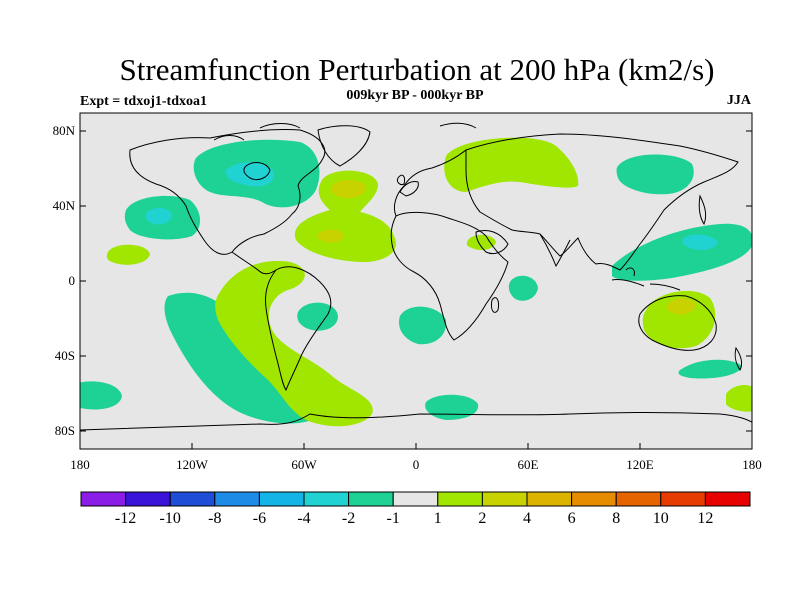  Describe the element at coordinates (64, 280) in the screenshot. I see `lat-tick-labels: 80N 40N 0 40S 80S` at that location.